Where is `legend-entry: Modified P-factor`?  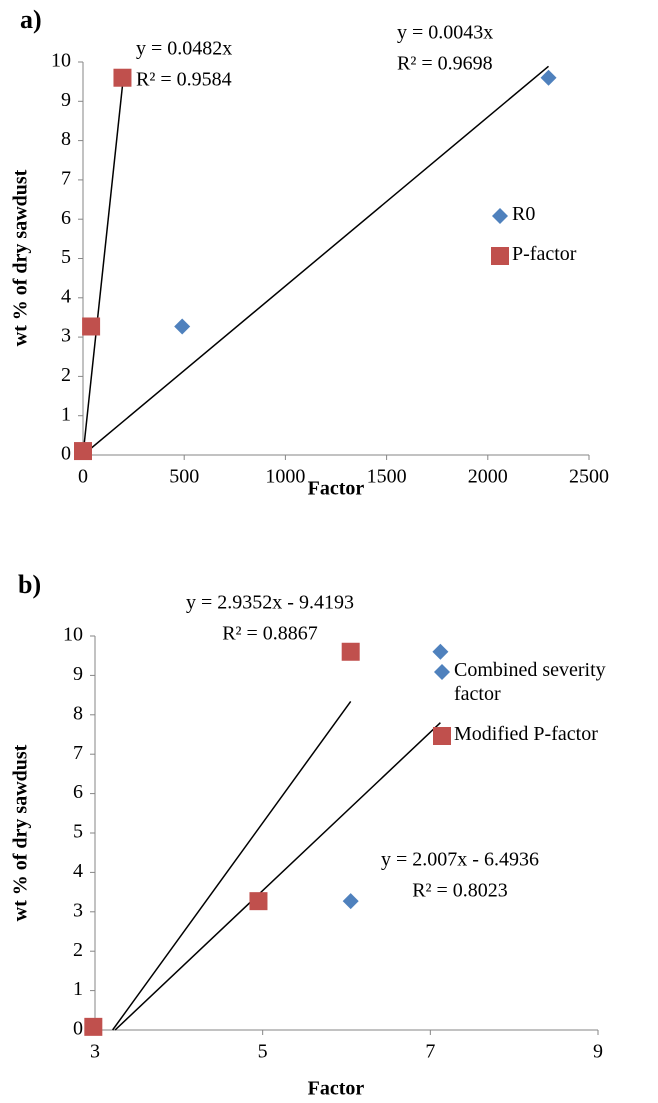
legend-entry: Modified P-factor is located at coordinates (544, 734).